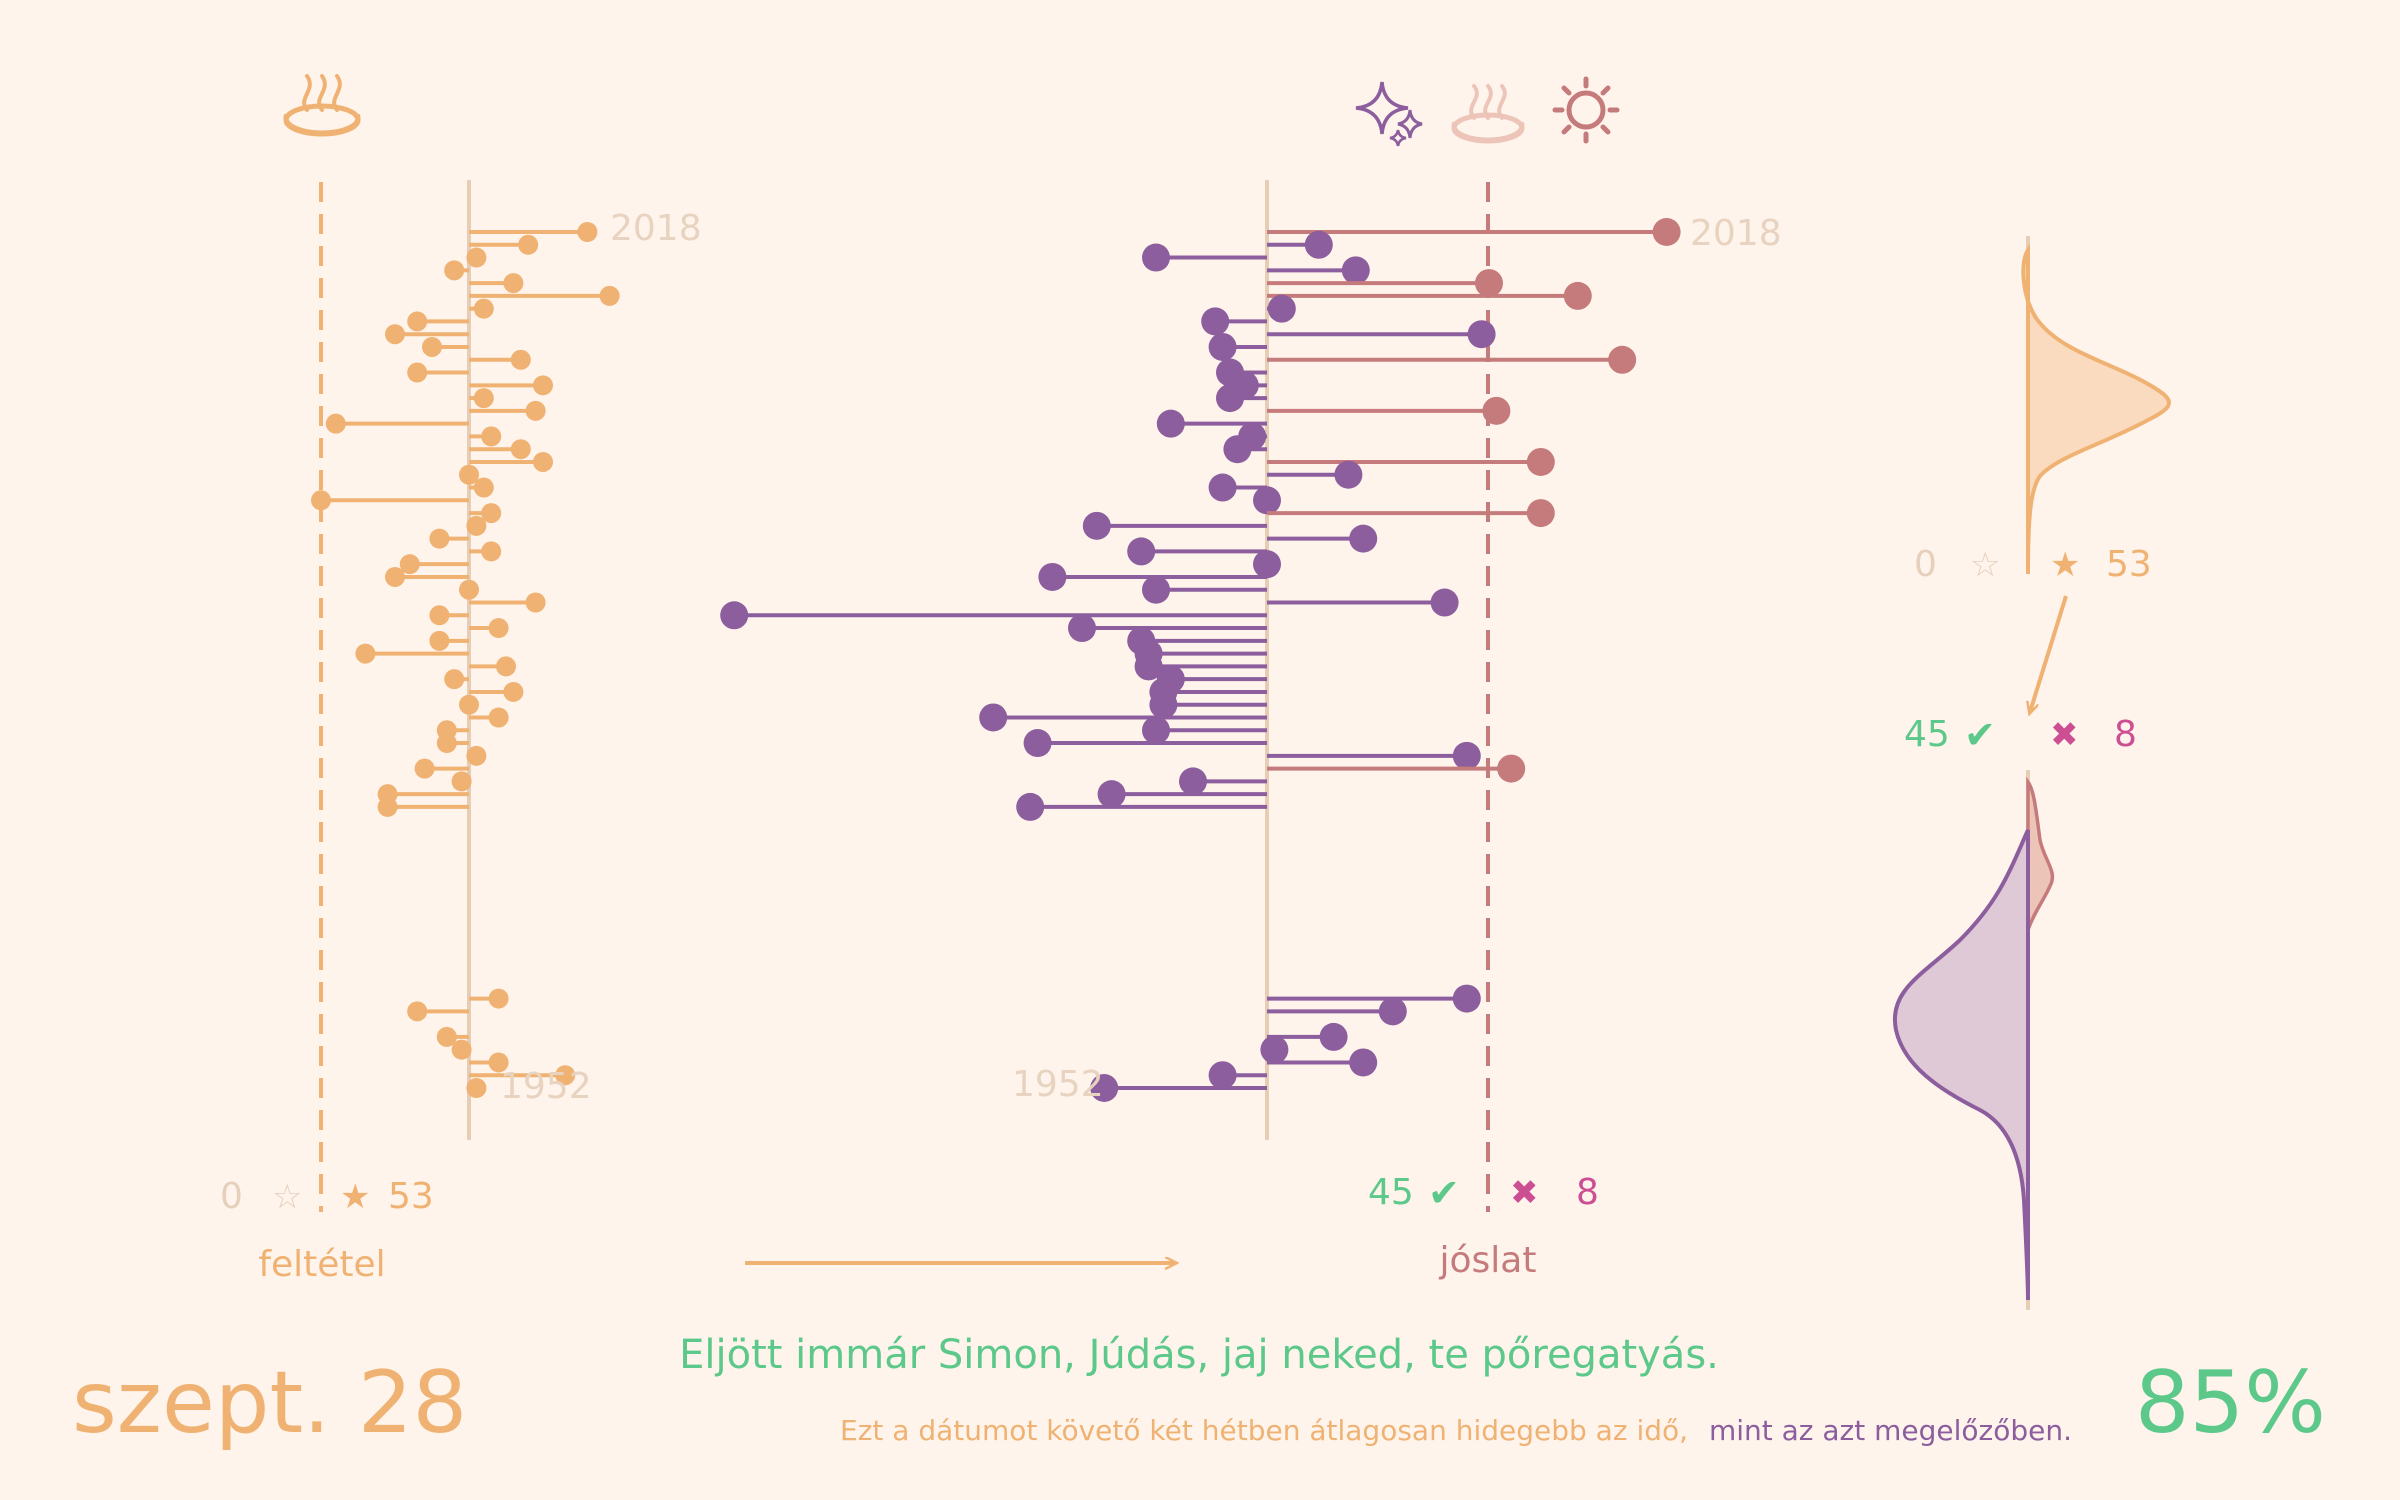 The width and height of the screenshot is (2400, 1500). What do you see at coordinates (287, 1197) in the screenshot?
I see `left-empty-star-icon: ☆` at bounding box center [287, 1197].